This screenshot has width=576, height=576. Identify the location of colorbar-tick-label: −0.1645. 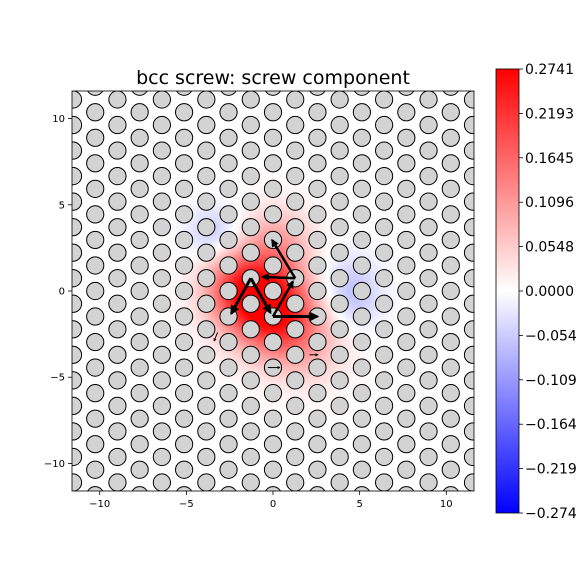
(550, 425).